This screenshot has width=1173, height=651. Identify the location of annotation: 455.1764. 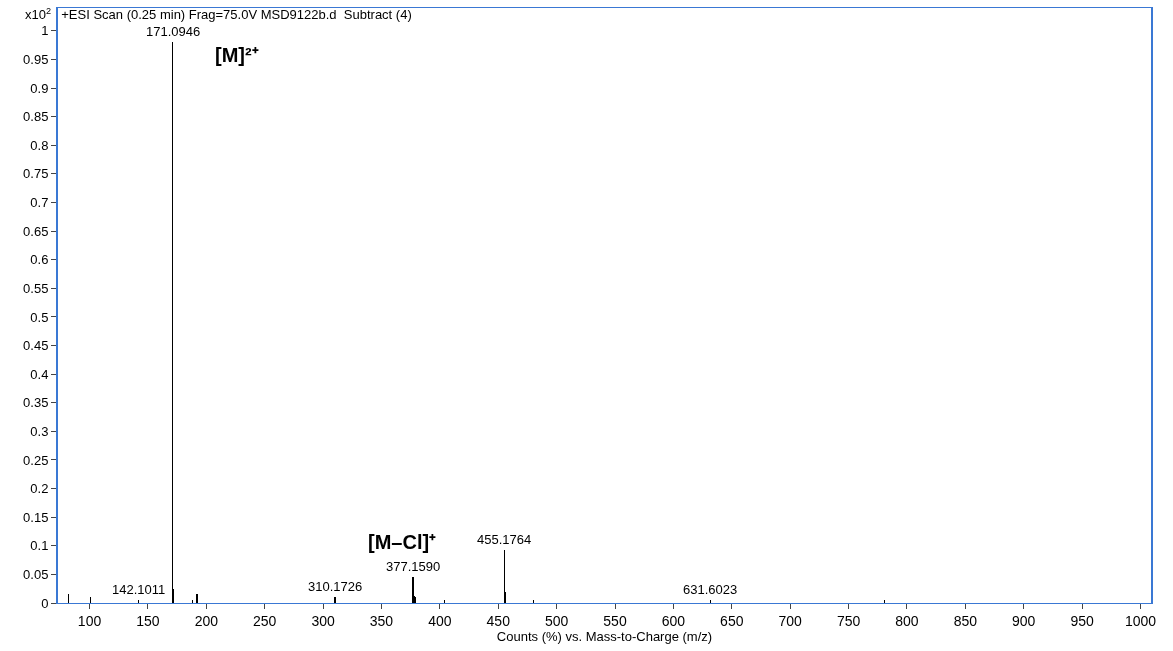
(504, 539).